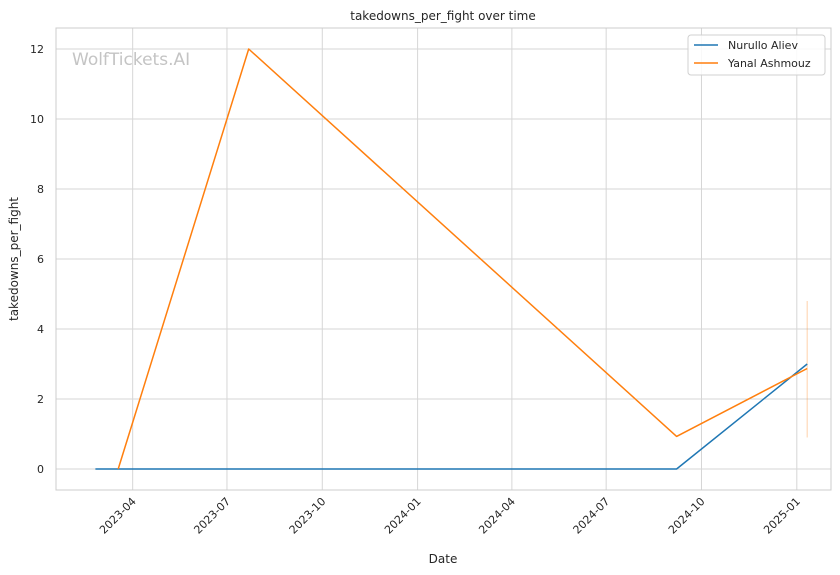  Describe the element at coordinates (497, 516) in the screenshot. I see `x-tick-label: 2024-04` at that location.